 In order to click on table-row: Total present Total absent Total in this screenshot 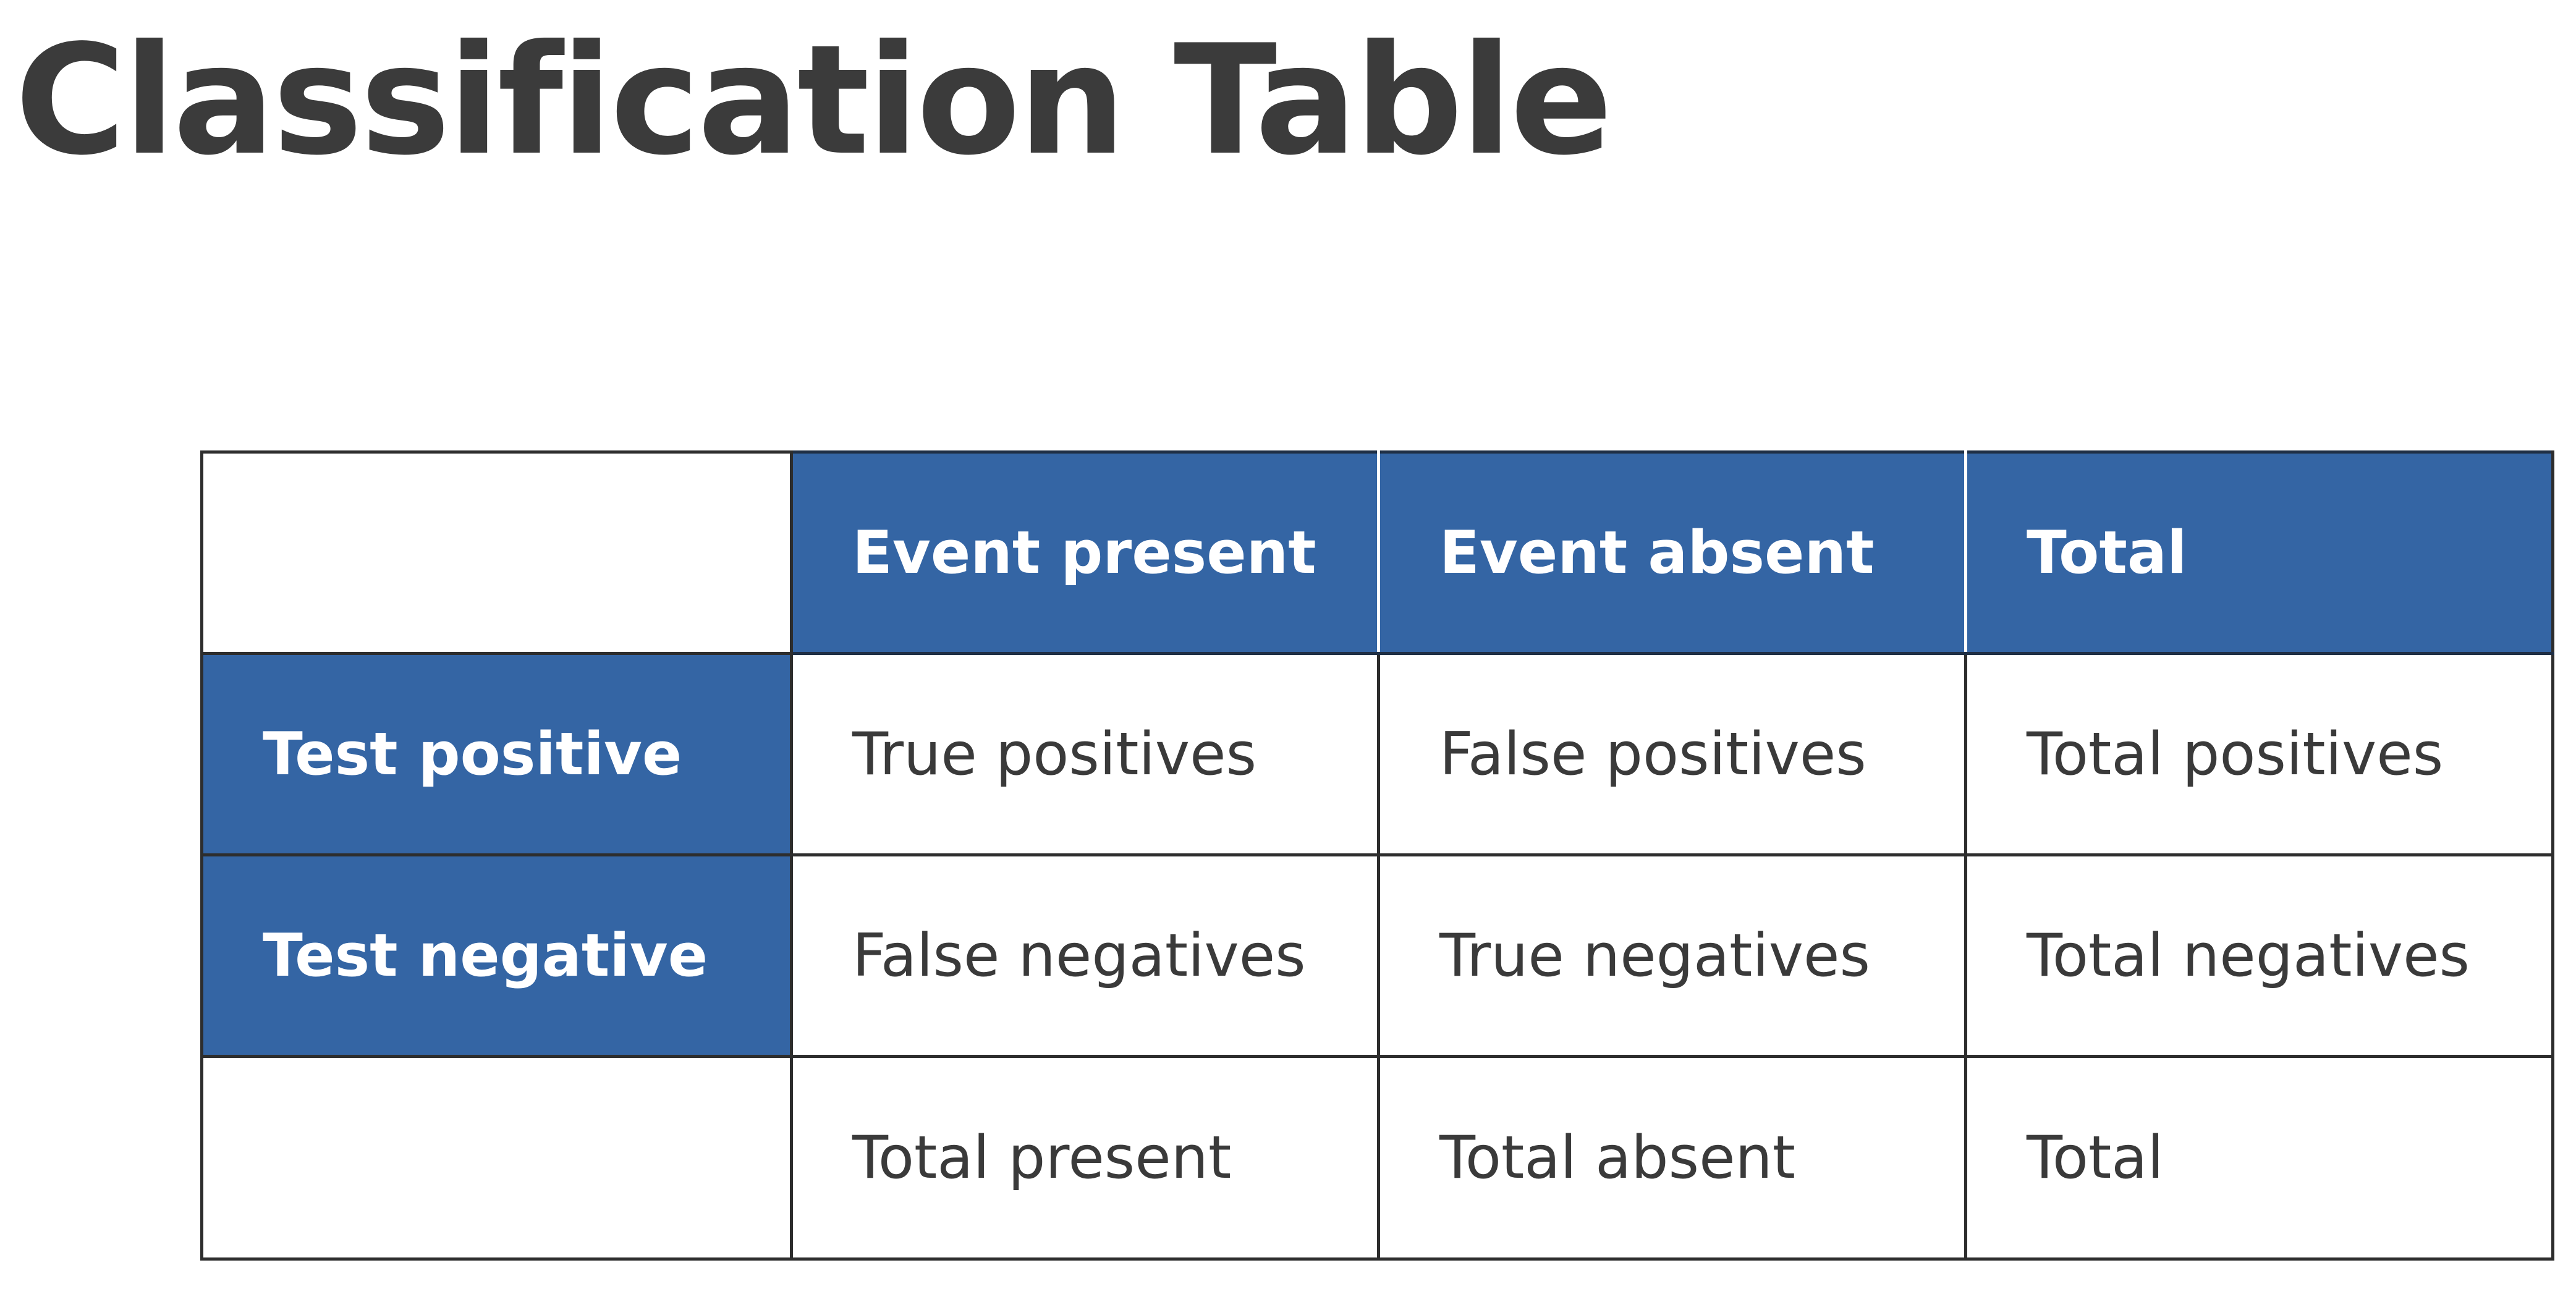, I will do `click(1377, 1158)`.